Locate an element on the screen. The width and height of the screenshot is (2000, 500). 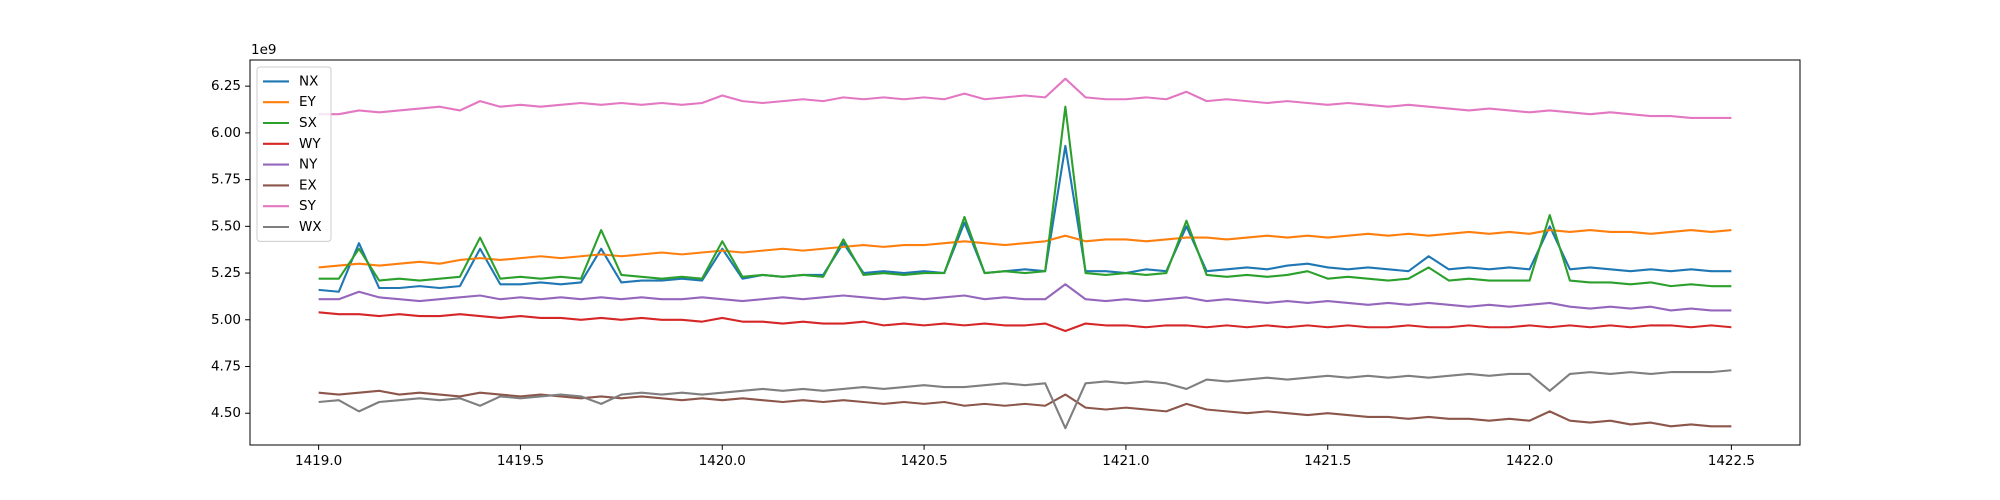
x-tick-label: 1421.0 is located at coordinates (1125, 461).